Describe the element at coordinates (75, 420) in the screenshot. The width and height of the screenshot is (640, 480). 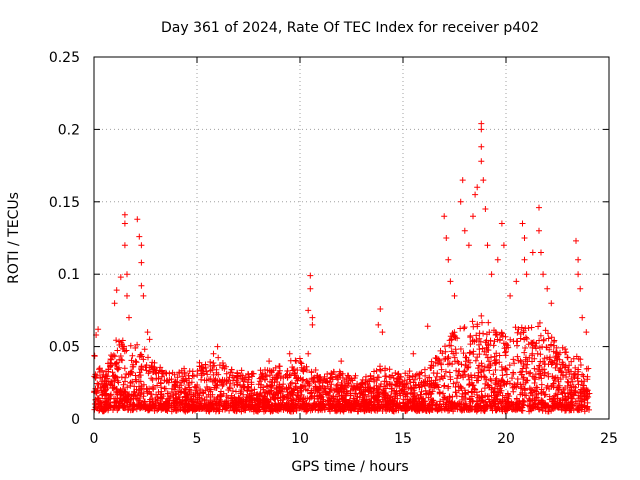
I see `y-tick-label: 0` at that location.